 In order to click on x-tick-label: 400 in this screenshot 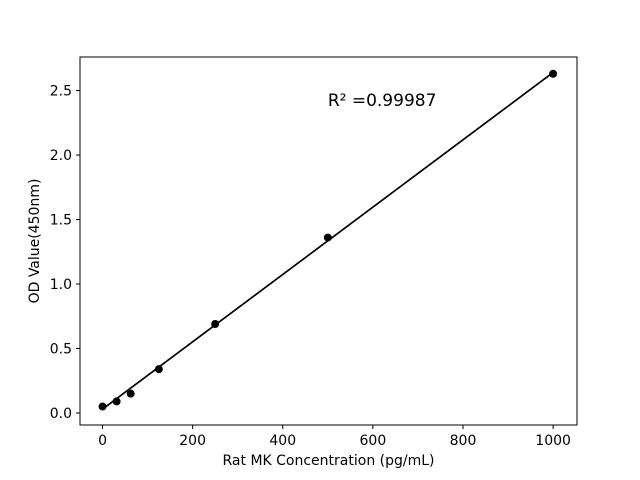, I will do `click(282, 441)`.